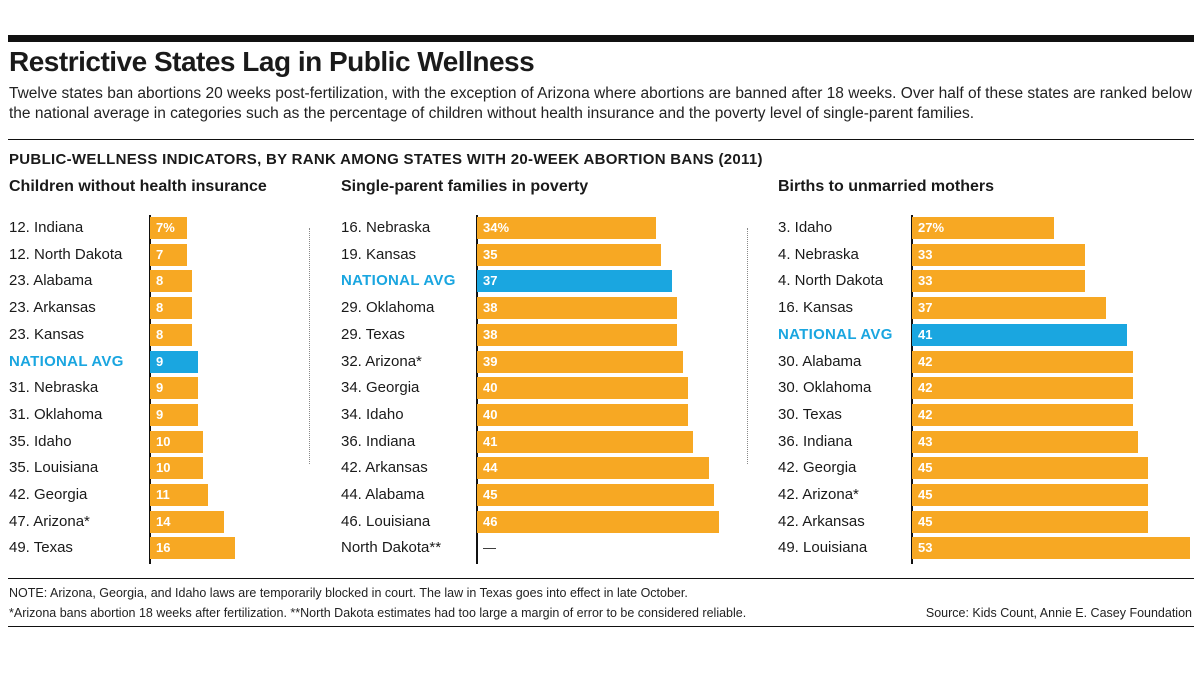 This screenshot has height=676, width=1200. What do you see at coordinates (54, 388) in the screenshot?
I see `state-label: 31. Nebraska` at bounding box center [54, 388].